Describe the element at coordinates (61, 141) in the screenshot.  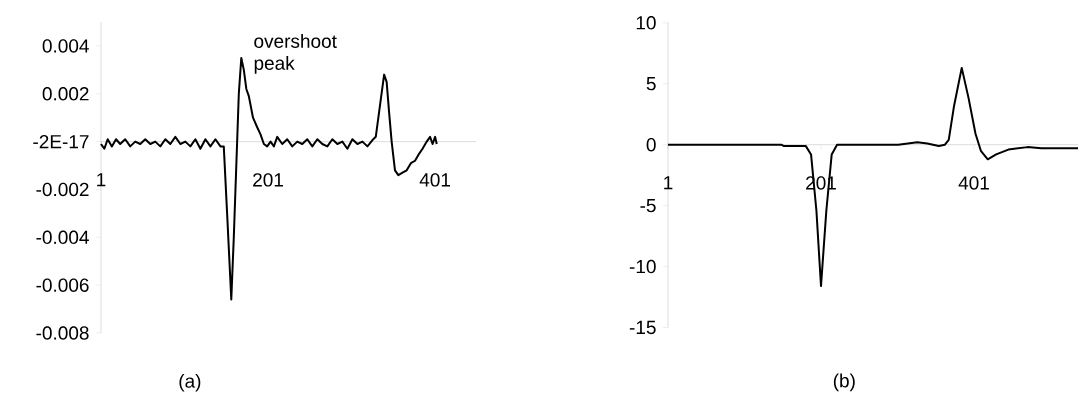
I see `y-tick-label: -2E-17` at that location.